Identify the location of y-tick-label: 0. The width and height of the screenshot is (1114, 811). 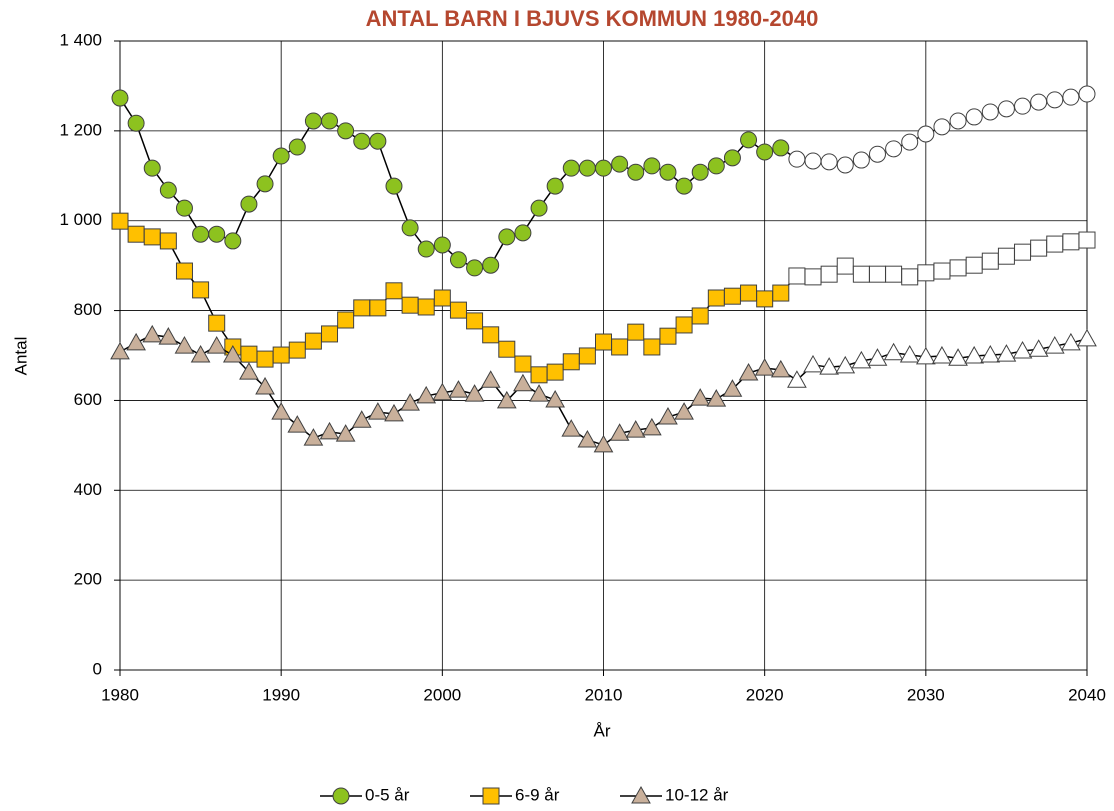
(97, 668).